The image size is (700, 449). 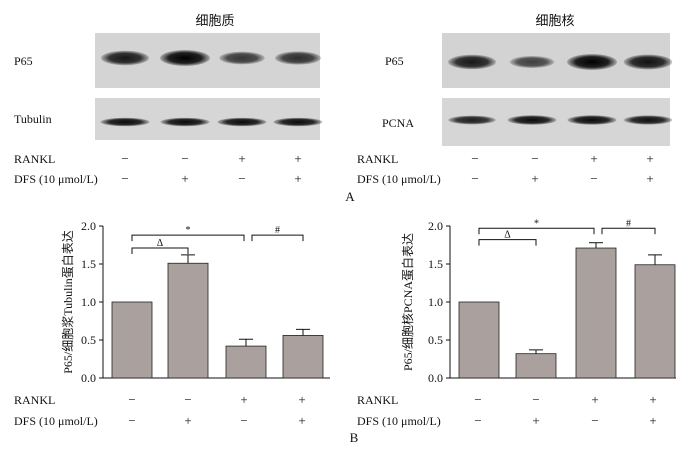 What do you see at coordinates (394, 61) in the screenshot?
I see `blot-row-label-p65-nuc: P65` at bounding box center [394, 61].